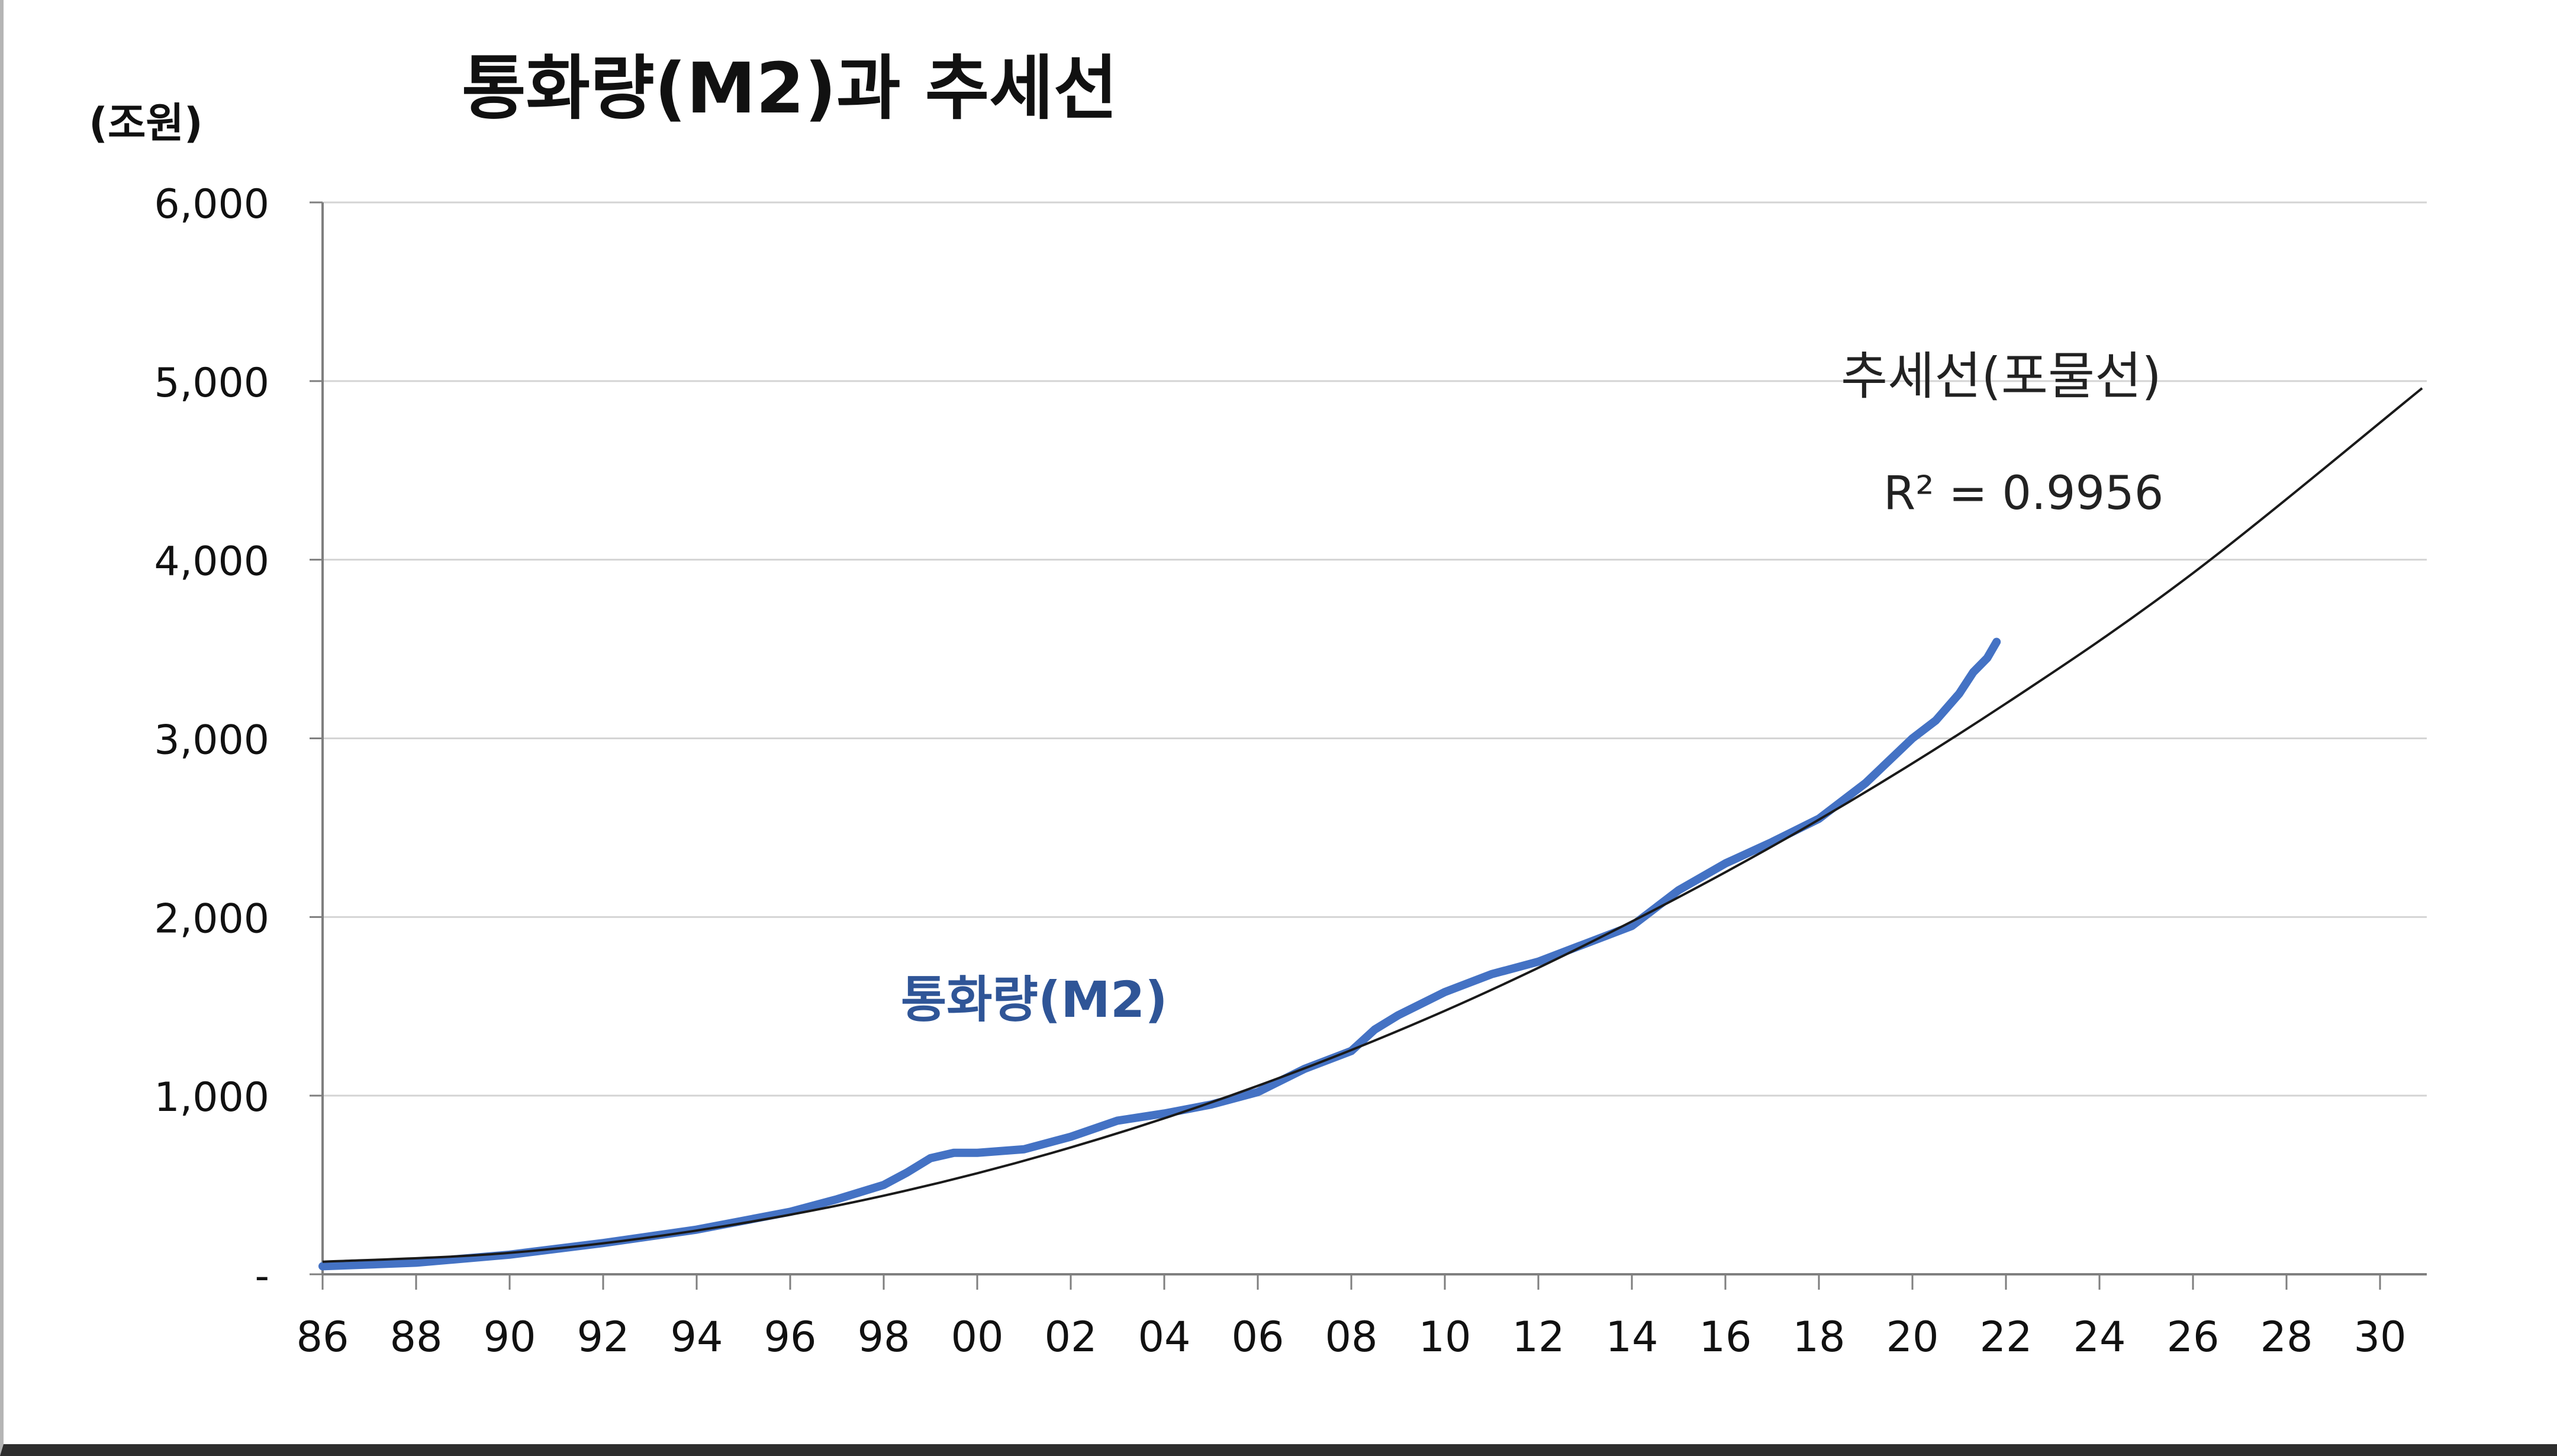  Describe the element at coordinates (1034, 1000) in the screenshot. I see `m2-series-label: 통화량(M2)` at that location.